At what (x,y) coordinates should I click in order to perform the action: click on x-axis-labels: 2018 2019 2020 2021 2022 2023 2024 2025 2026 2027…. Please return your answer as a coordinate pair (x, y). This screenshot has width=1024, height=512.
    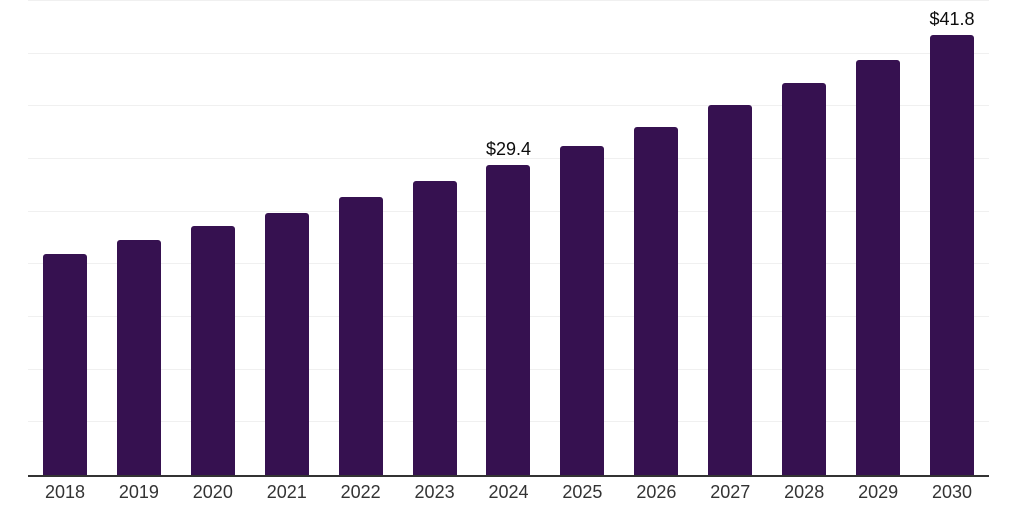
    Looking at the image, I should click on (508, 492).